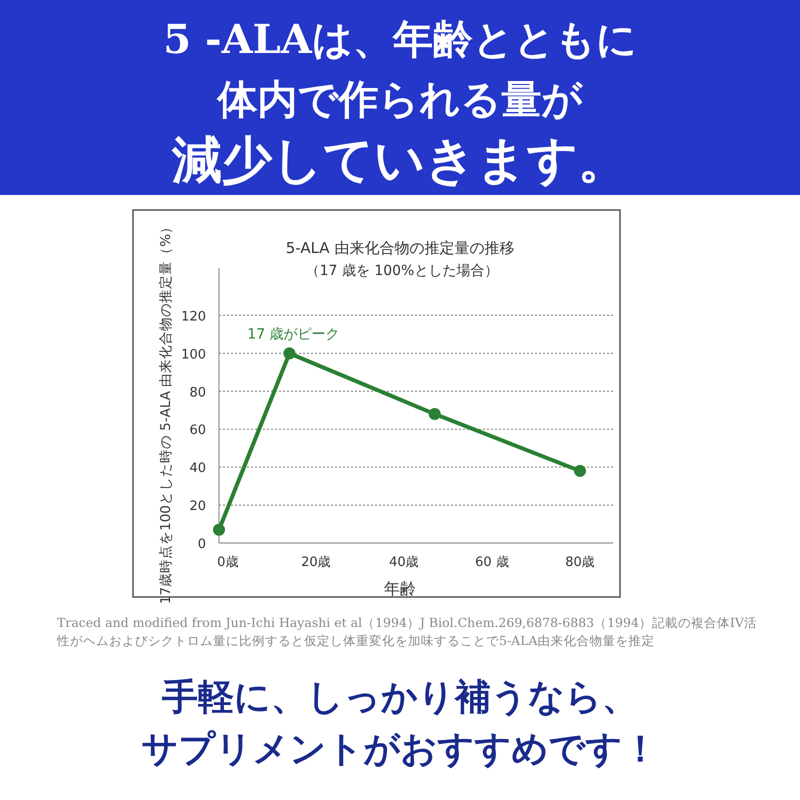 This screenshot has width=800, height=800. Describe the element at coordinates (400, 248) in the screenshot. I see `chart-title: 5-ALA 由来化合物の推定量の推移` at that location.